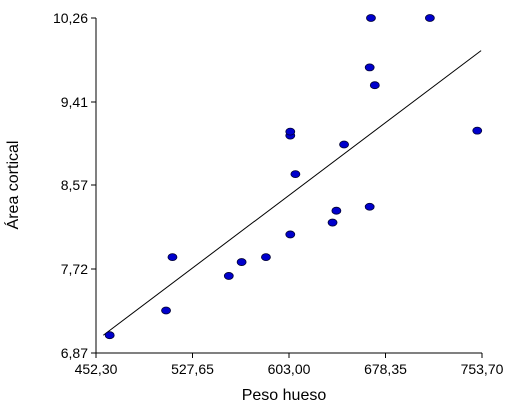  What do you see at coordinates (70, 18) in the screenshot?
I see `y-tick-label: 10,26` at bounding box center [70, 18].